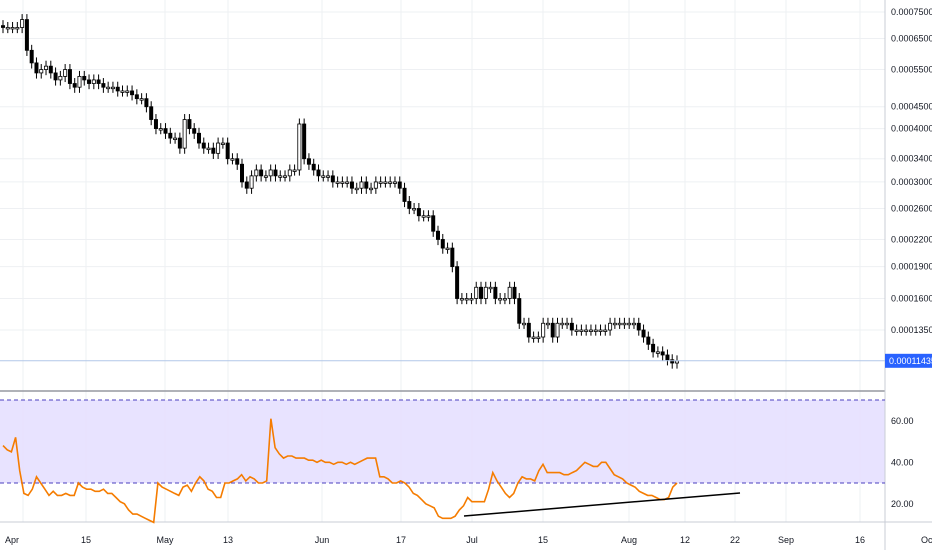  What do you see at coordinates (902, 504) in the screenshot?
I see `rsi-tick-2: 20.00` at bounding box center [902, 504].